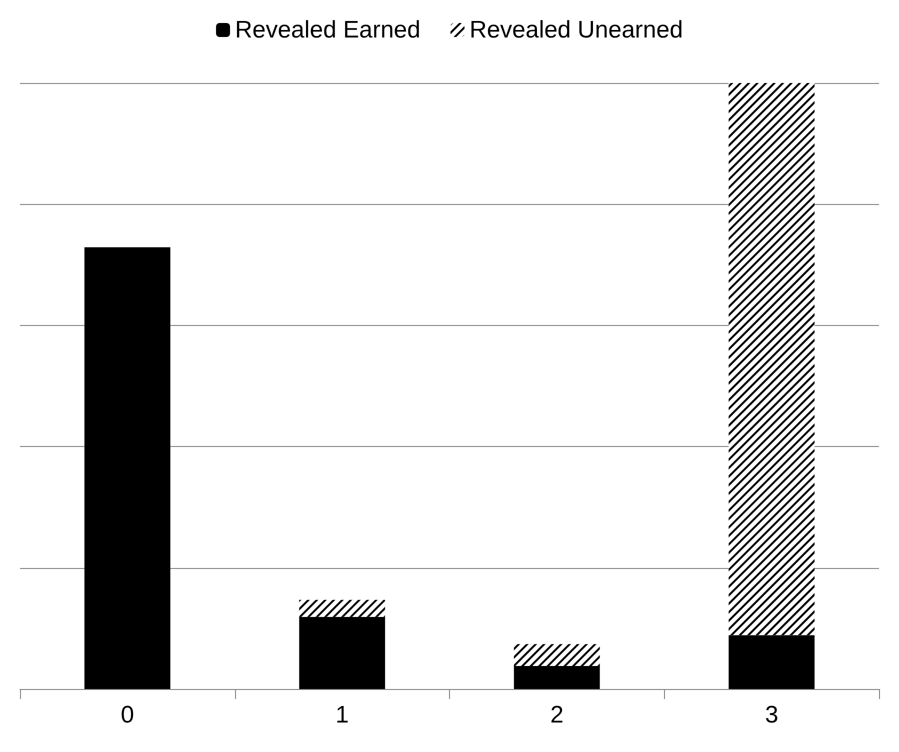 The width and height of the screenshot is (899, 752). What do you see at coordinates (327, 30) in the screenshot?
I see `legend-label: Revealed Earned` at bounding box center [327, 30].